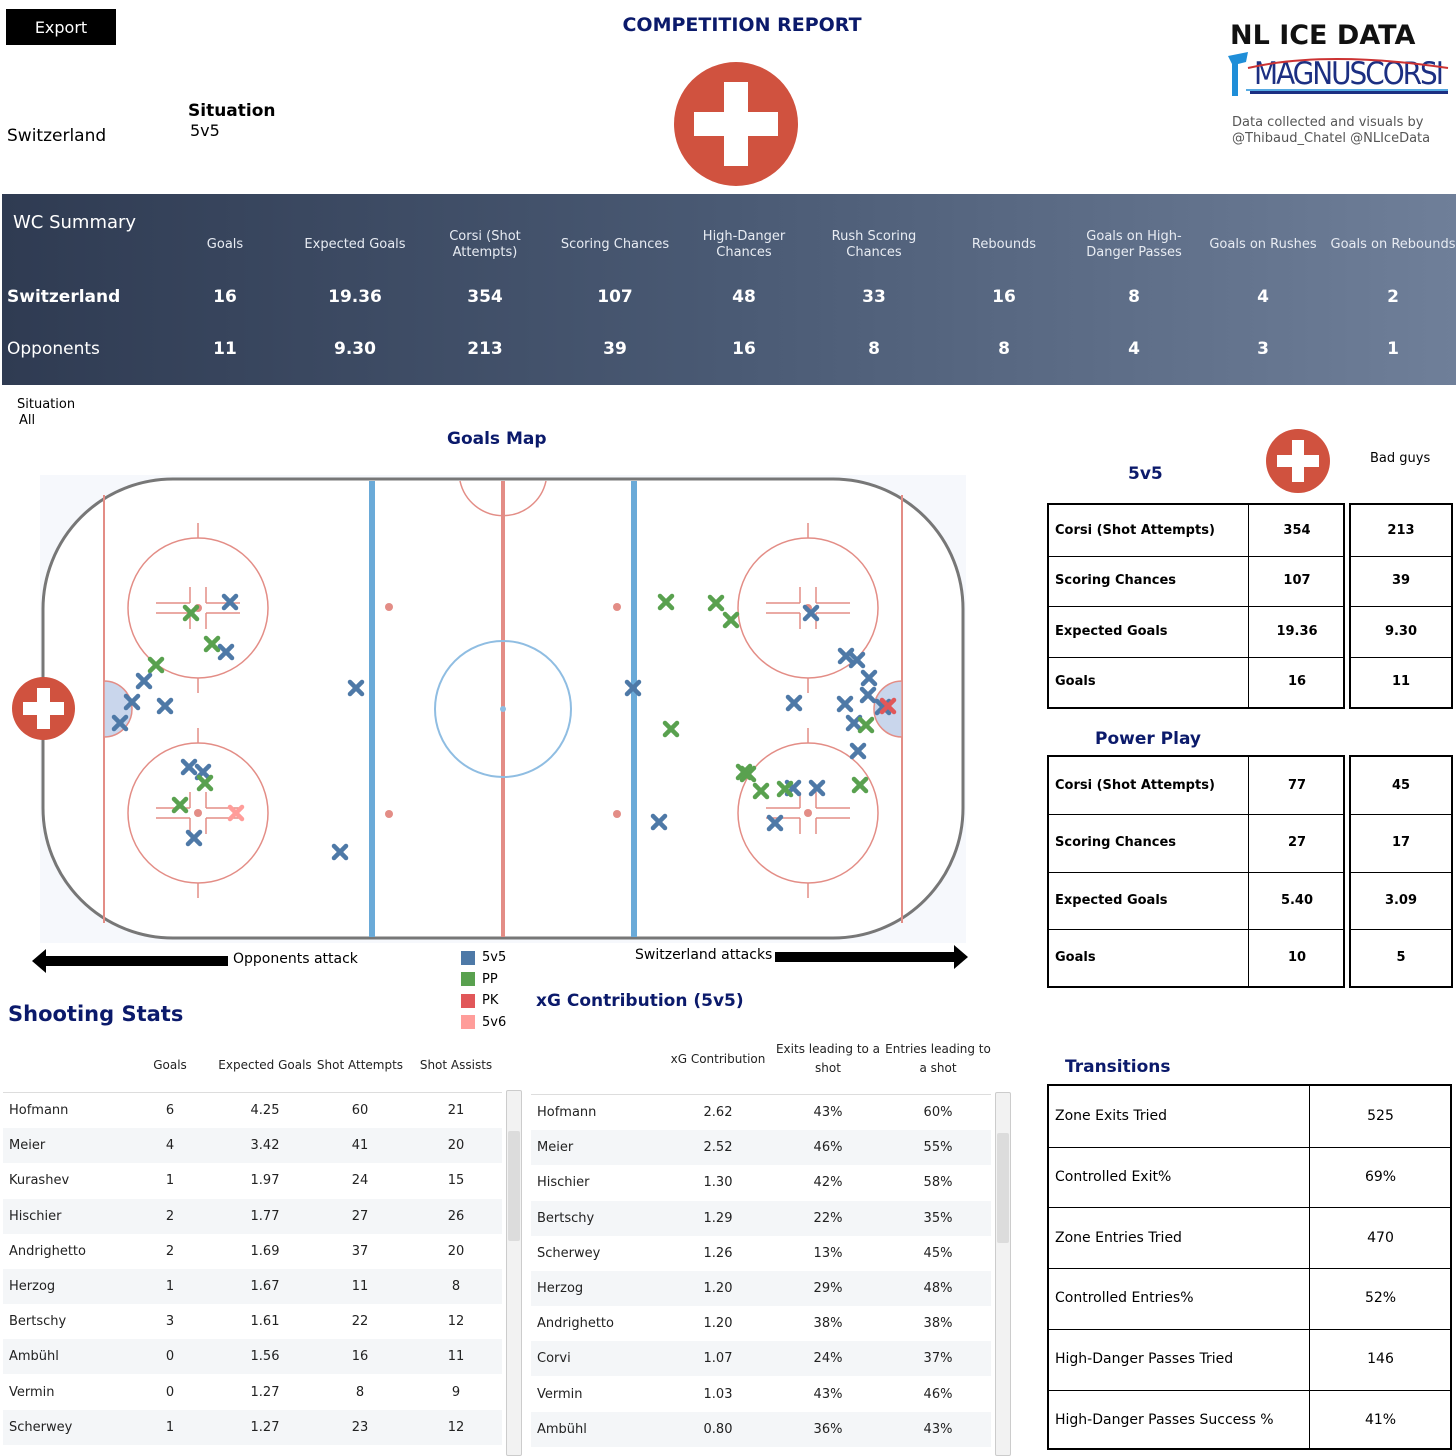  I want to click on situation-label: Situation, so click(232, 111).